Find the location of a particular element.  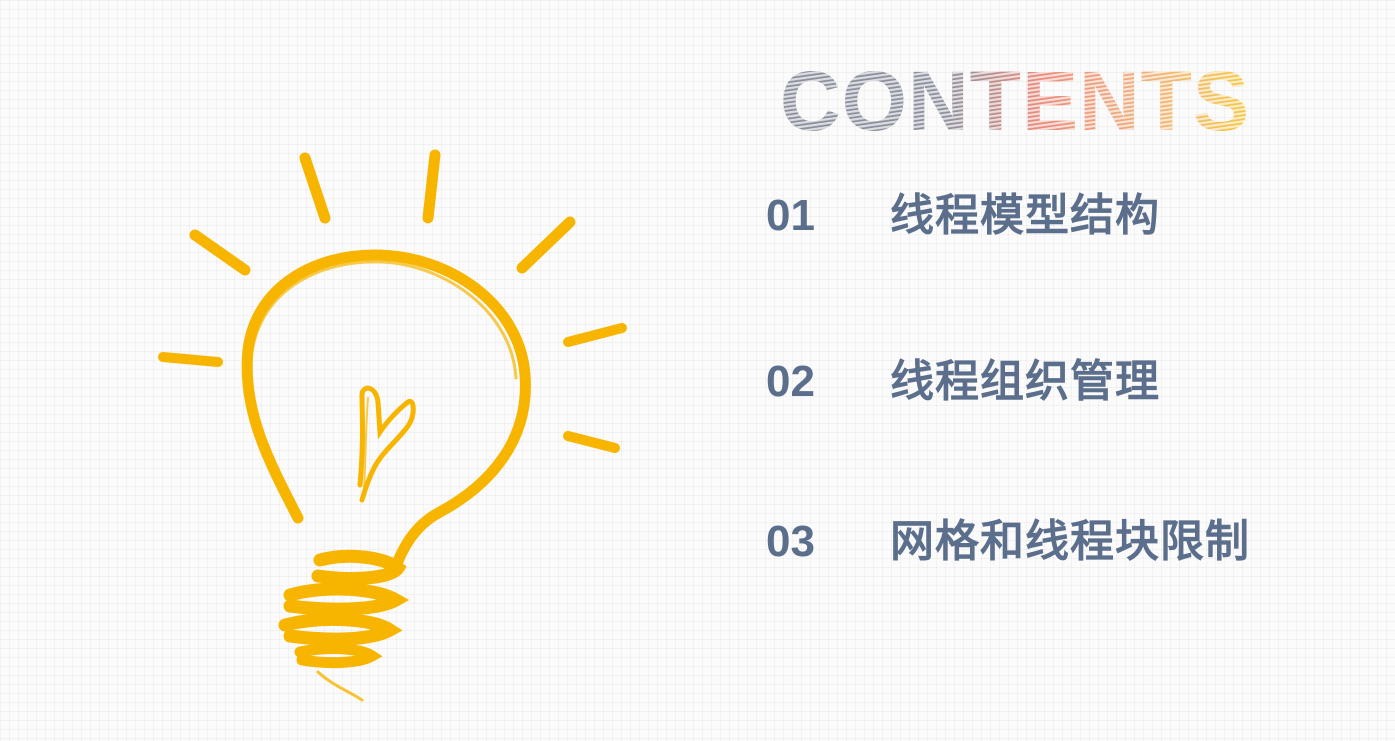

item-label: 网格和线程块限制 is located at coordinates (1070, 541).